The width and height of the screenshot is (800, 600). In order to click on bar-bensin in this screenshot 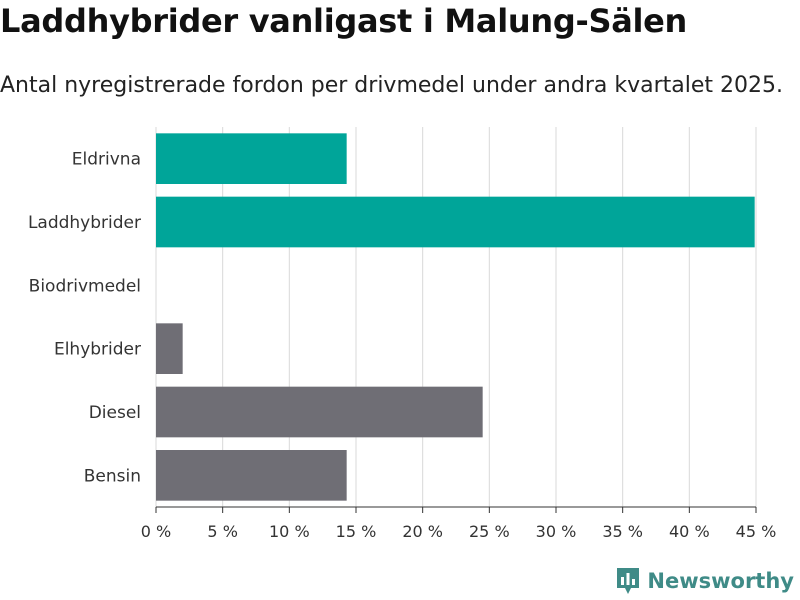, I will do `click(251, 475)`.